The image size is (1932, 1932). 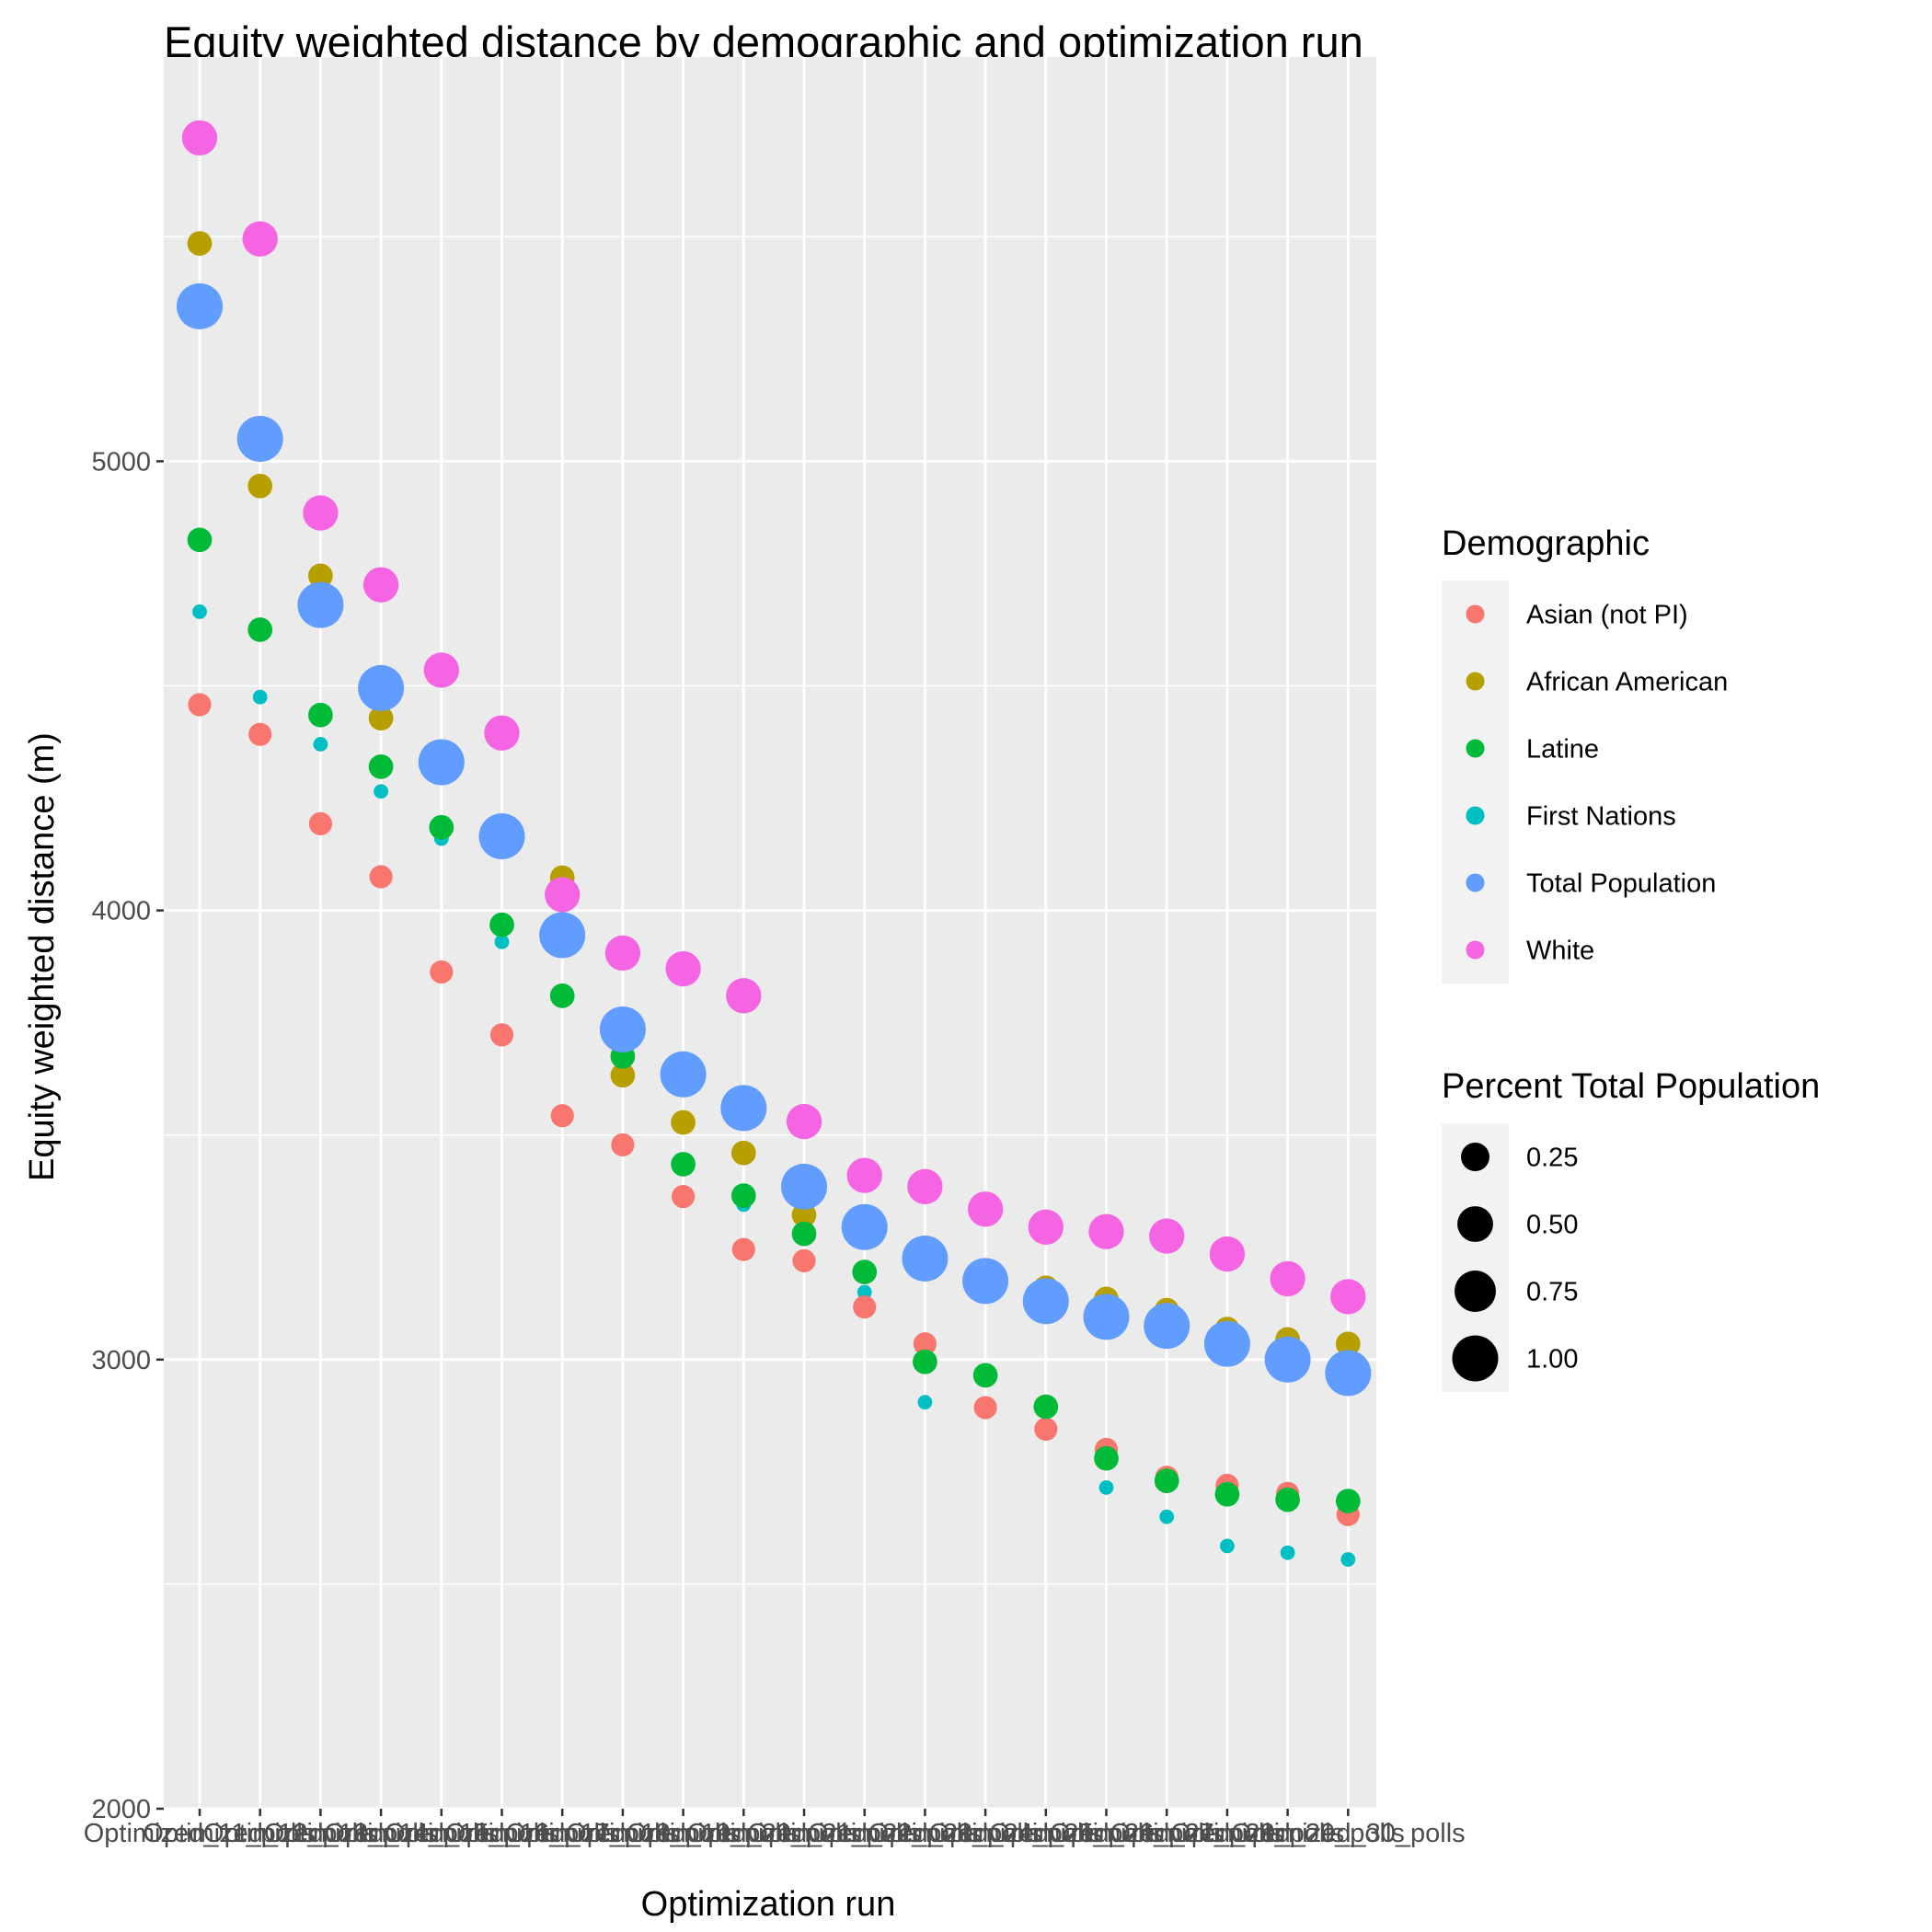 I want to click on x-tick-label: Optimized_24_polls, so click(x=985, y=1833).